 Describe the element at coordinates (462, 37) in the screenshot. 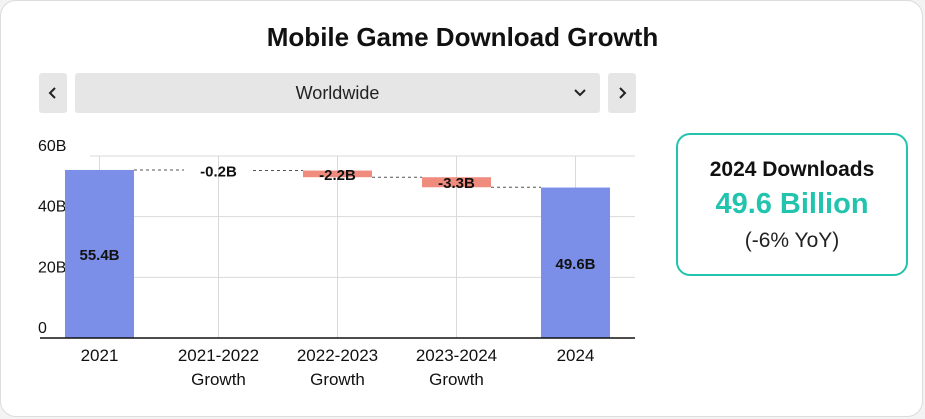

I see `chart-title: Mobile Game Download Growth` at that location.